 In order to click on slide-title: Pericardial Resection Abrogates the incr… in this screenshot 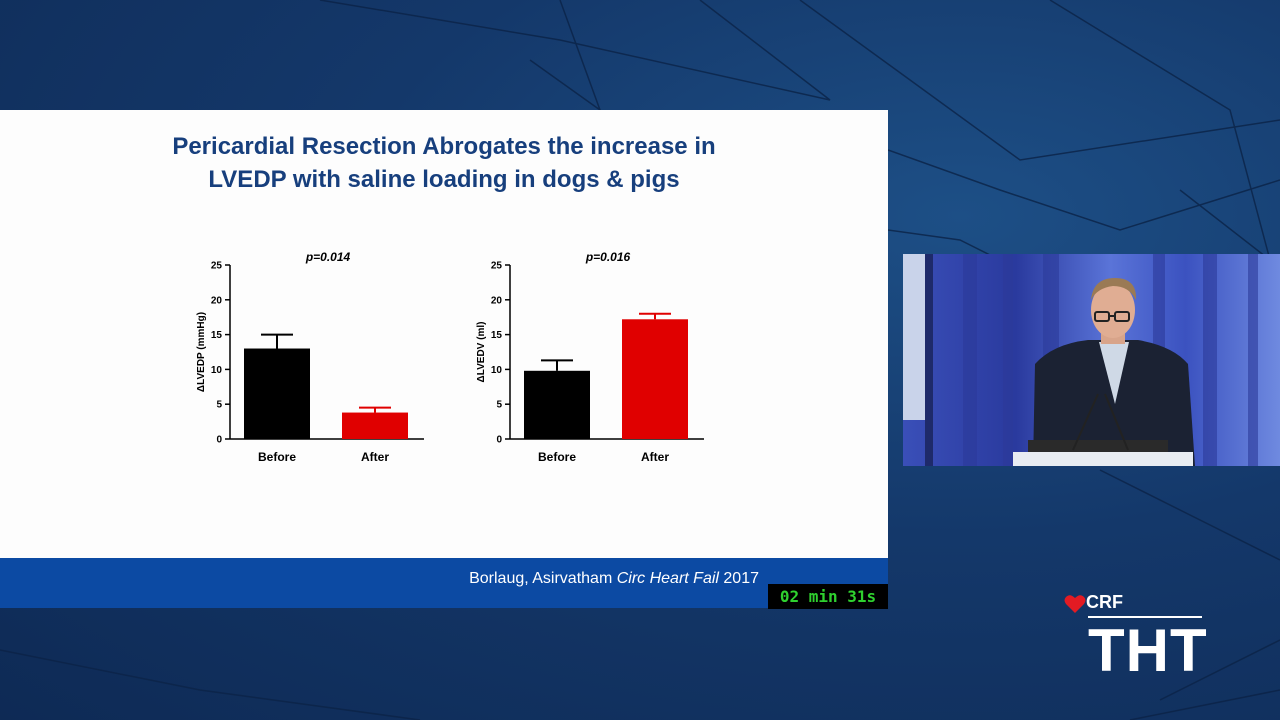, I will do `click(444, 163)`.